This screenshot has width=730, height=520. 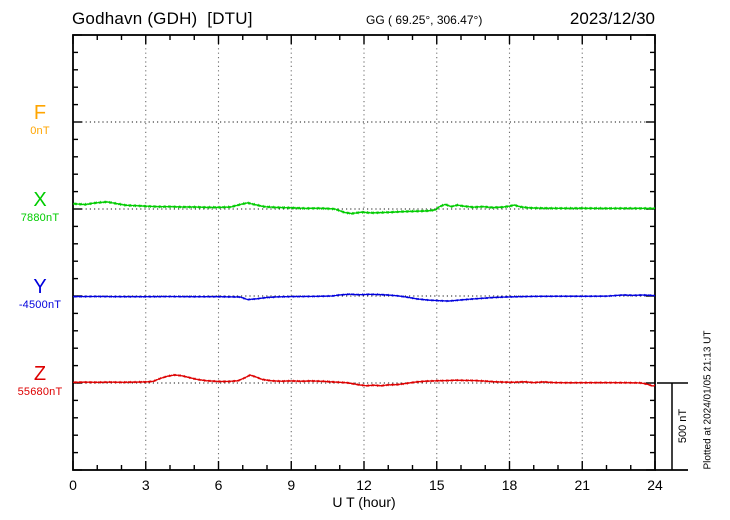 What do you see at coordinates (364, 485) in the screenshot?
I see `x-tick-label-12: 12` at bounding box center [364, 485].